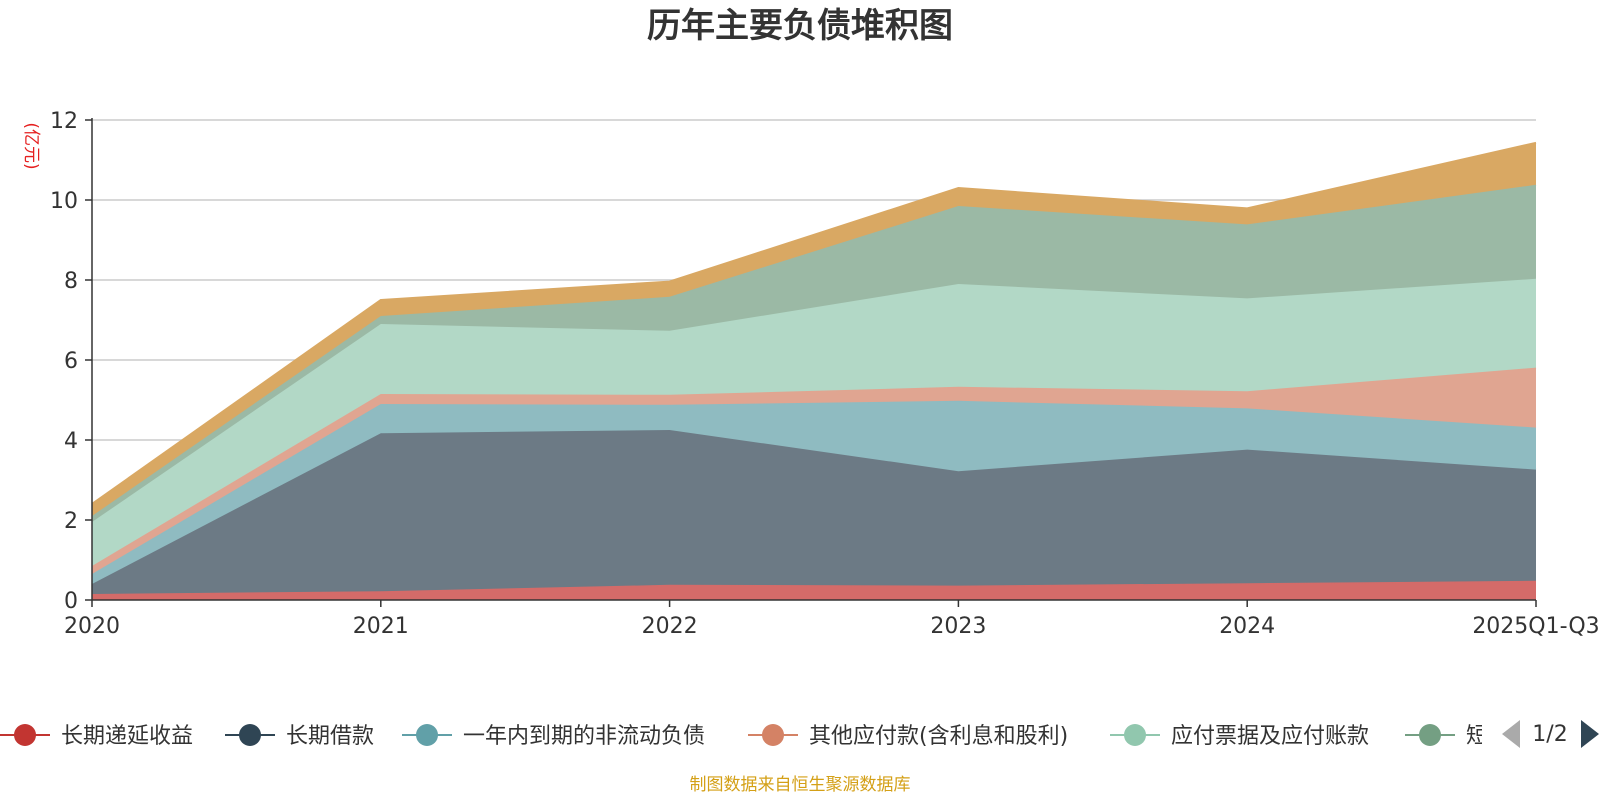 This screenshot has height=800, width=1600. What do you see at coordinates (127, 736) in the screenshot?
I see `legend-label: 长期递延收益` at bounding box center [127, 736].